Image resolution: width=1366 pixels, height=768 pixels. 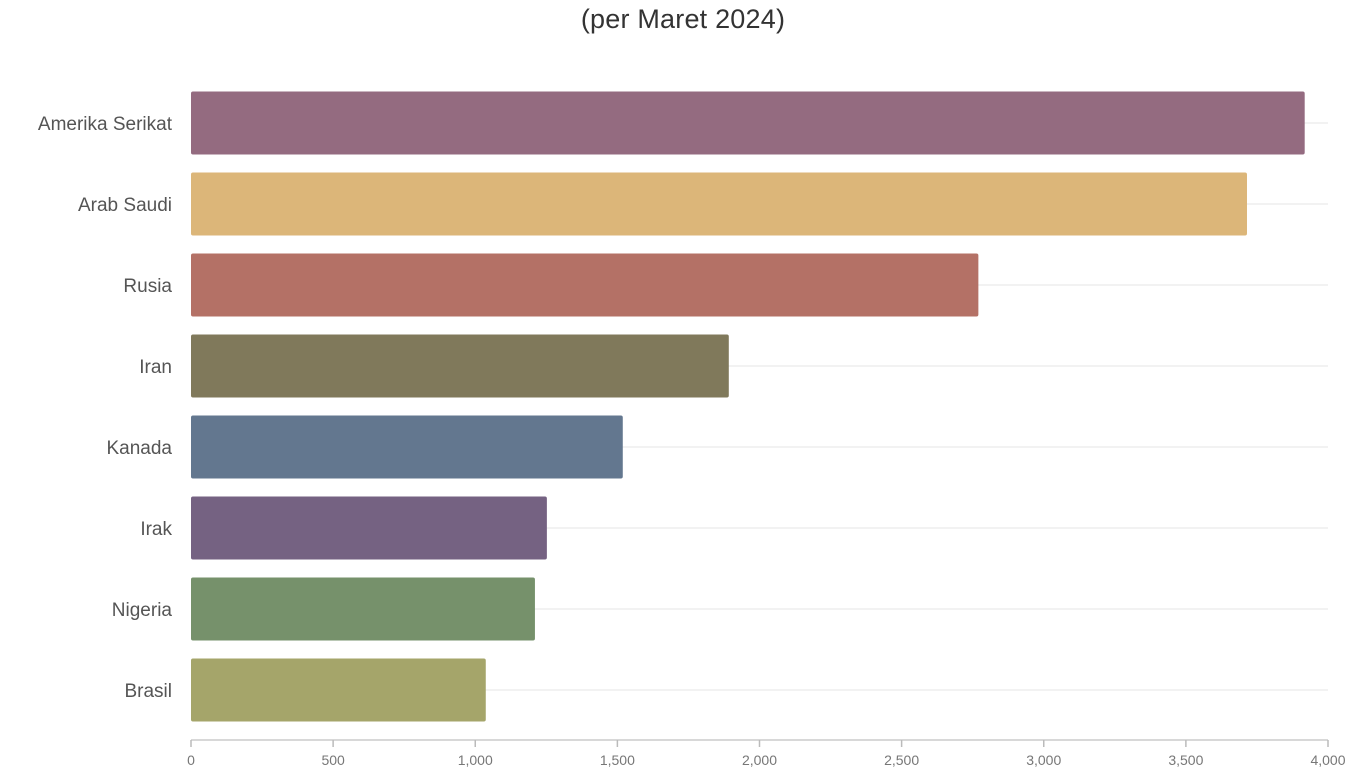 I want to click on x-tick-label: 2,000, so click(x=759, y=760).